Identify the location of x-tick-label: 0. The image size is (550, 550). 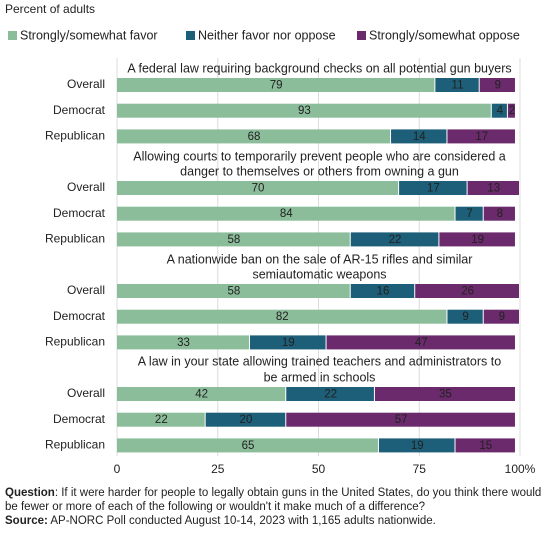
(117, 469).